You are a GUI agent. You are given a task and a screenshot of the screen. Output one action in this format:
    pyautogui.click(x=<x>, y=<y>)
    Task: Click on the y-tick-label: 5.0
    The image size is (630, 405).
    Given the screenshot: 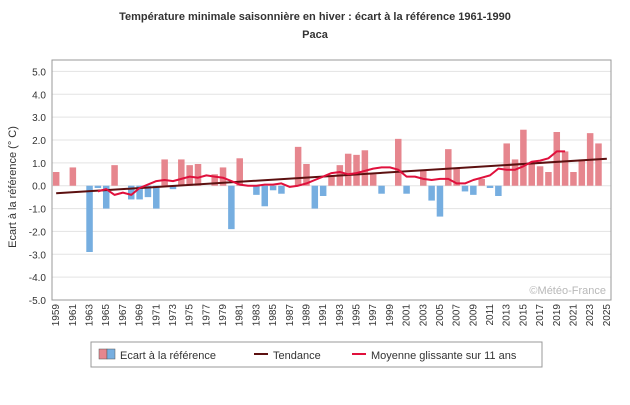 What is the action you would take?
    pyautogui.click(x=39, y=72)
    